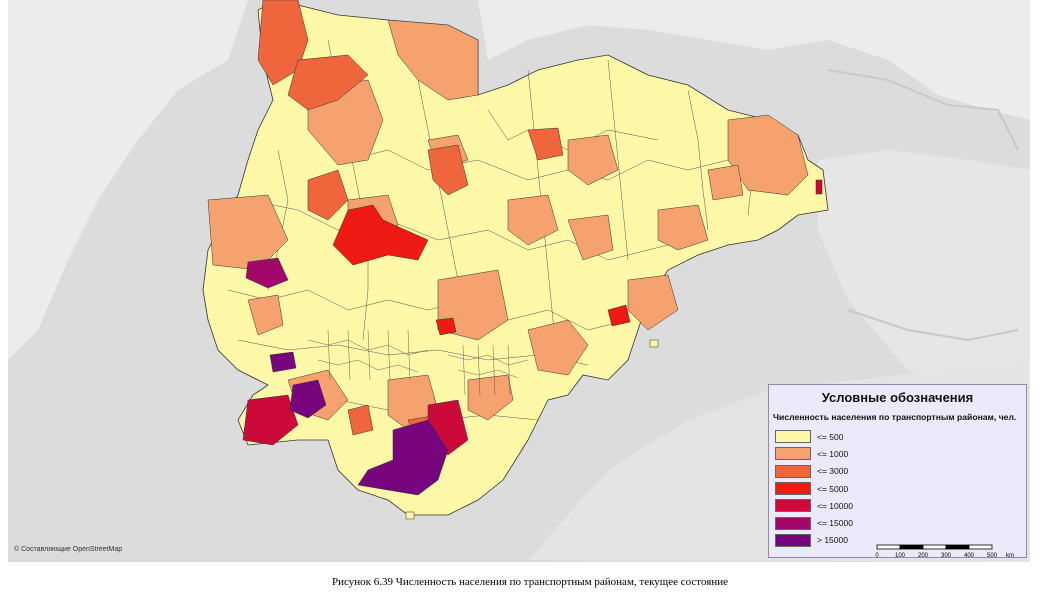  Describe the element at coordinates (900, 436) in the screenshot. I see `legend-item: <= 500` at that location.